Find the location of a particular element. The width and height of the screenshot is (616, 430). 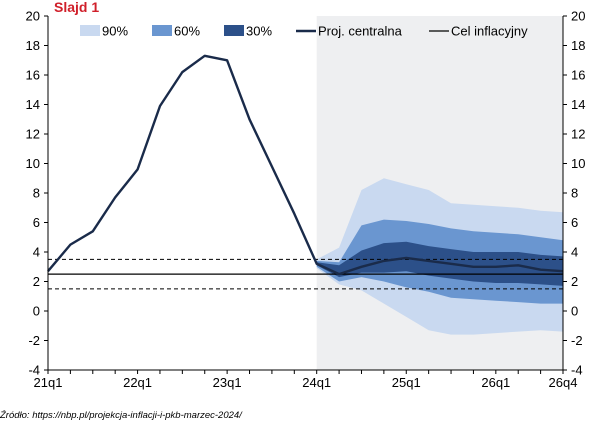

x-tick-label: 26q1 is located at coordinates (495, 382).